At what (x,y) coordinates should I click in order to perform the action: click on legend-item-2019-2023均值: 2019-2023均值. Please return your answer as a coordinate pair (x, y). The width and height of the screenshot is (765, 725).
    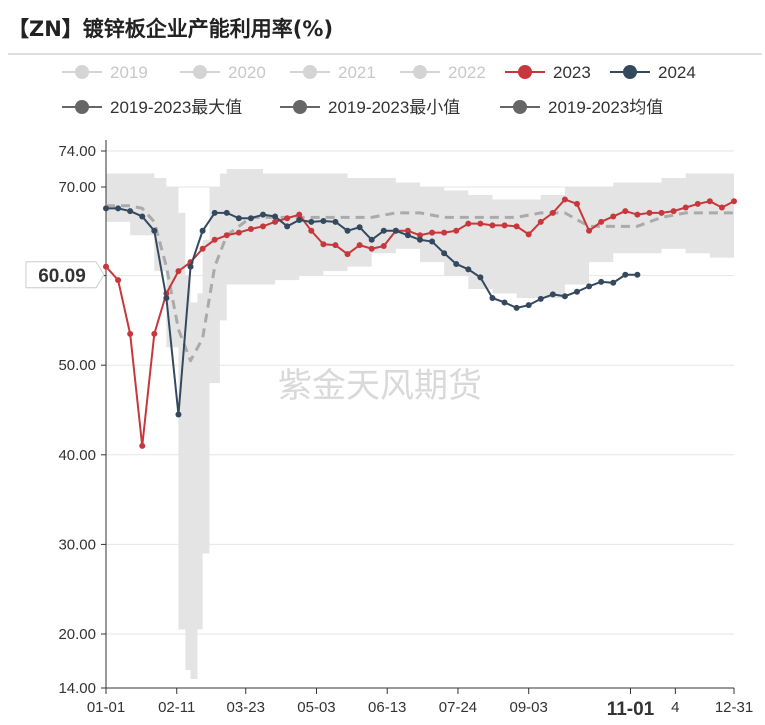
    Looking at the image, I should click on (581, 107).